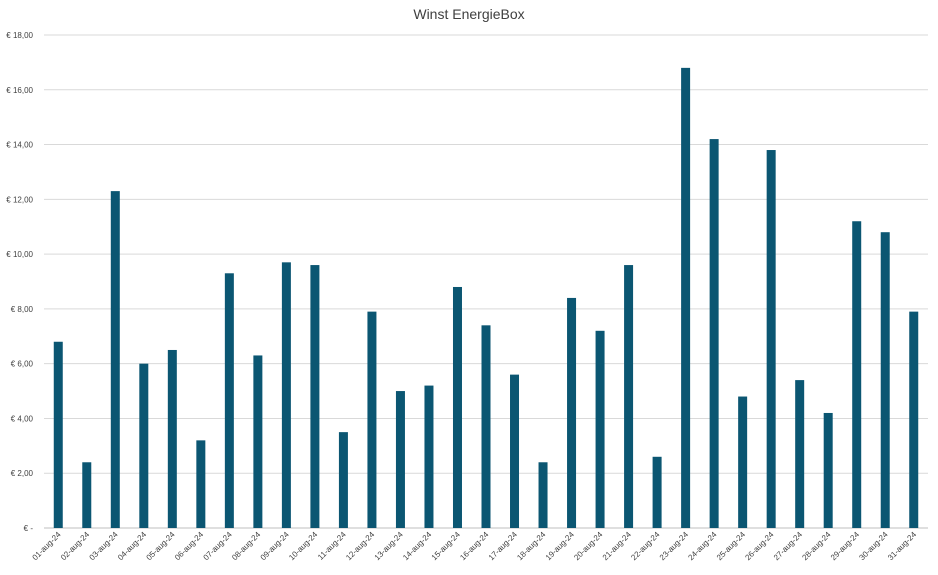 The height and width of the screenshot is (575, 938). What do you see at coordinates (702, 546) in the screenshot?
I see `x-tick-label: 24-aug-24` at bounding box center [702, 546].